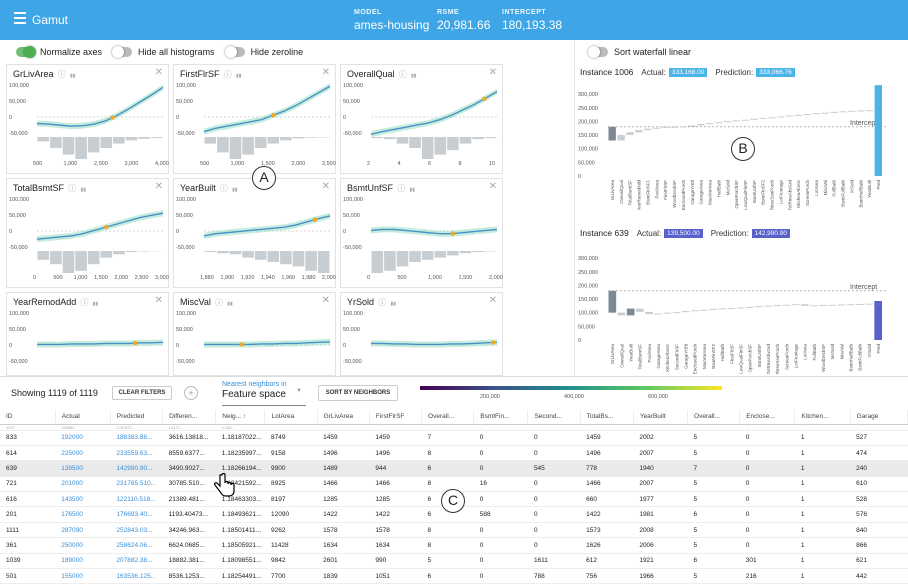 The height and width of the screenshot is (588, 908). Describe the element at coordinates (254, 334) in the screenshot. I see `feature-card: MiscVal ⓘ ▮▮ ✕ 100,000 50,000 0 -50,000` at that location.